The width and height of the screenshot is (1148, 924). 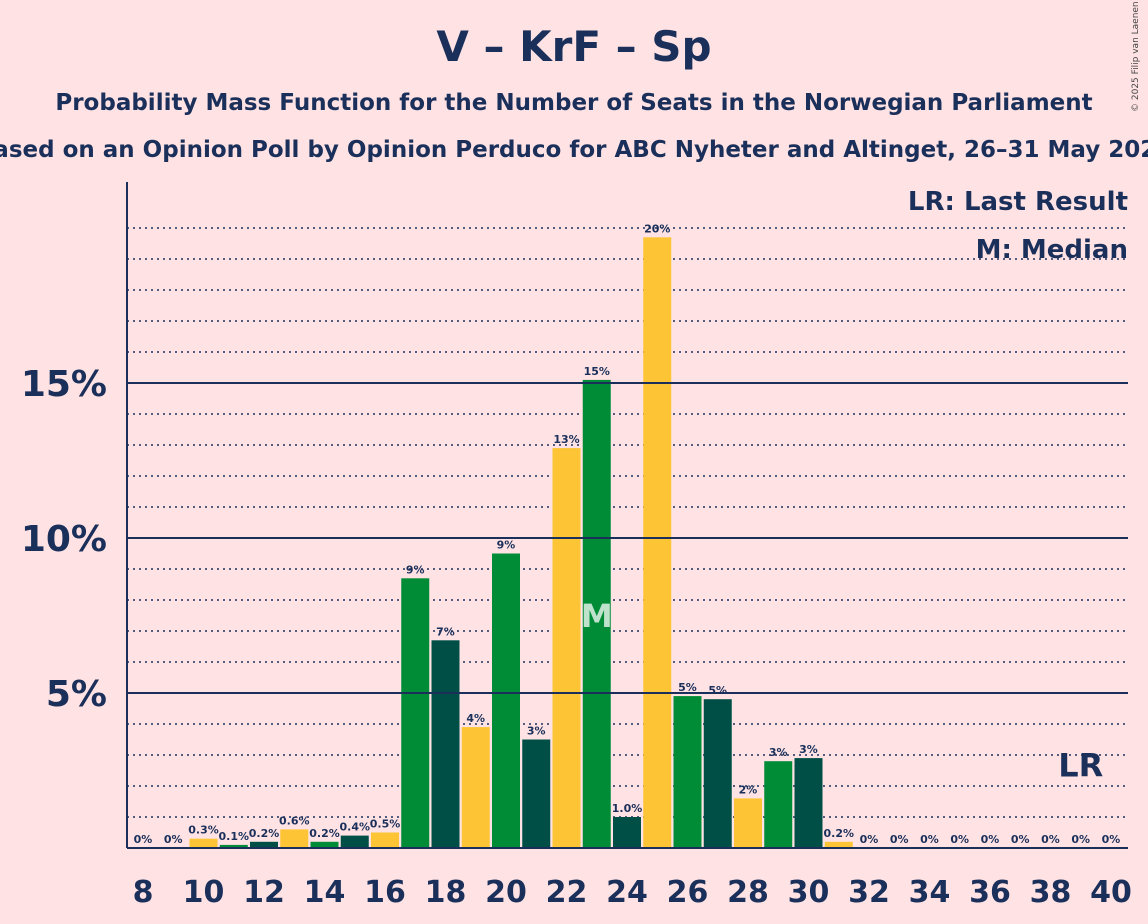 I want to click on x-tick-label: 12, so click(x=264, y=892).